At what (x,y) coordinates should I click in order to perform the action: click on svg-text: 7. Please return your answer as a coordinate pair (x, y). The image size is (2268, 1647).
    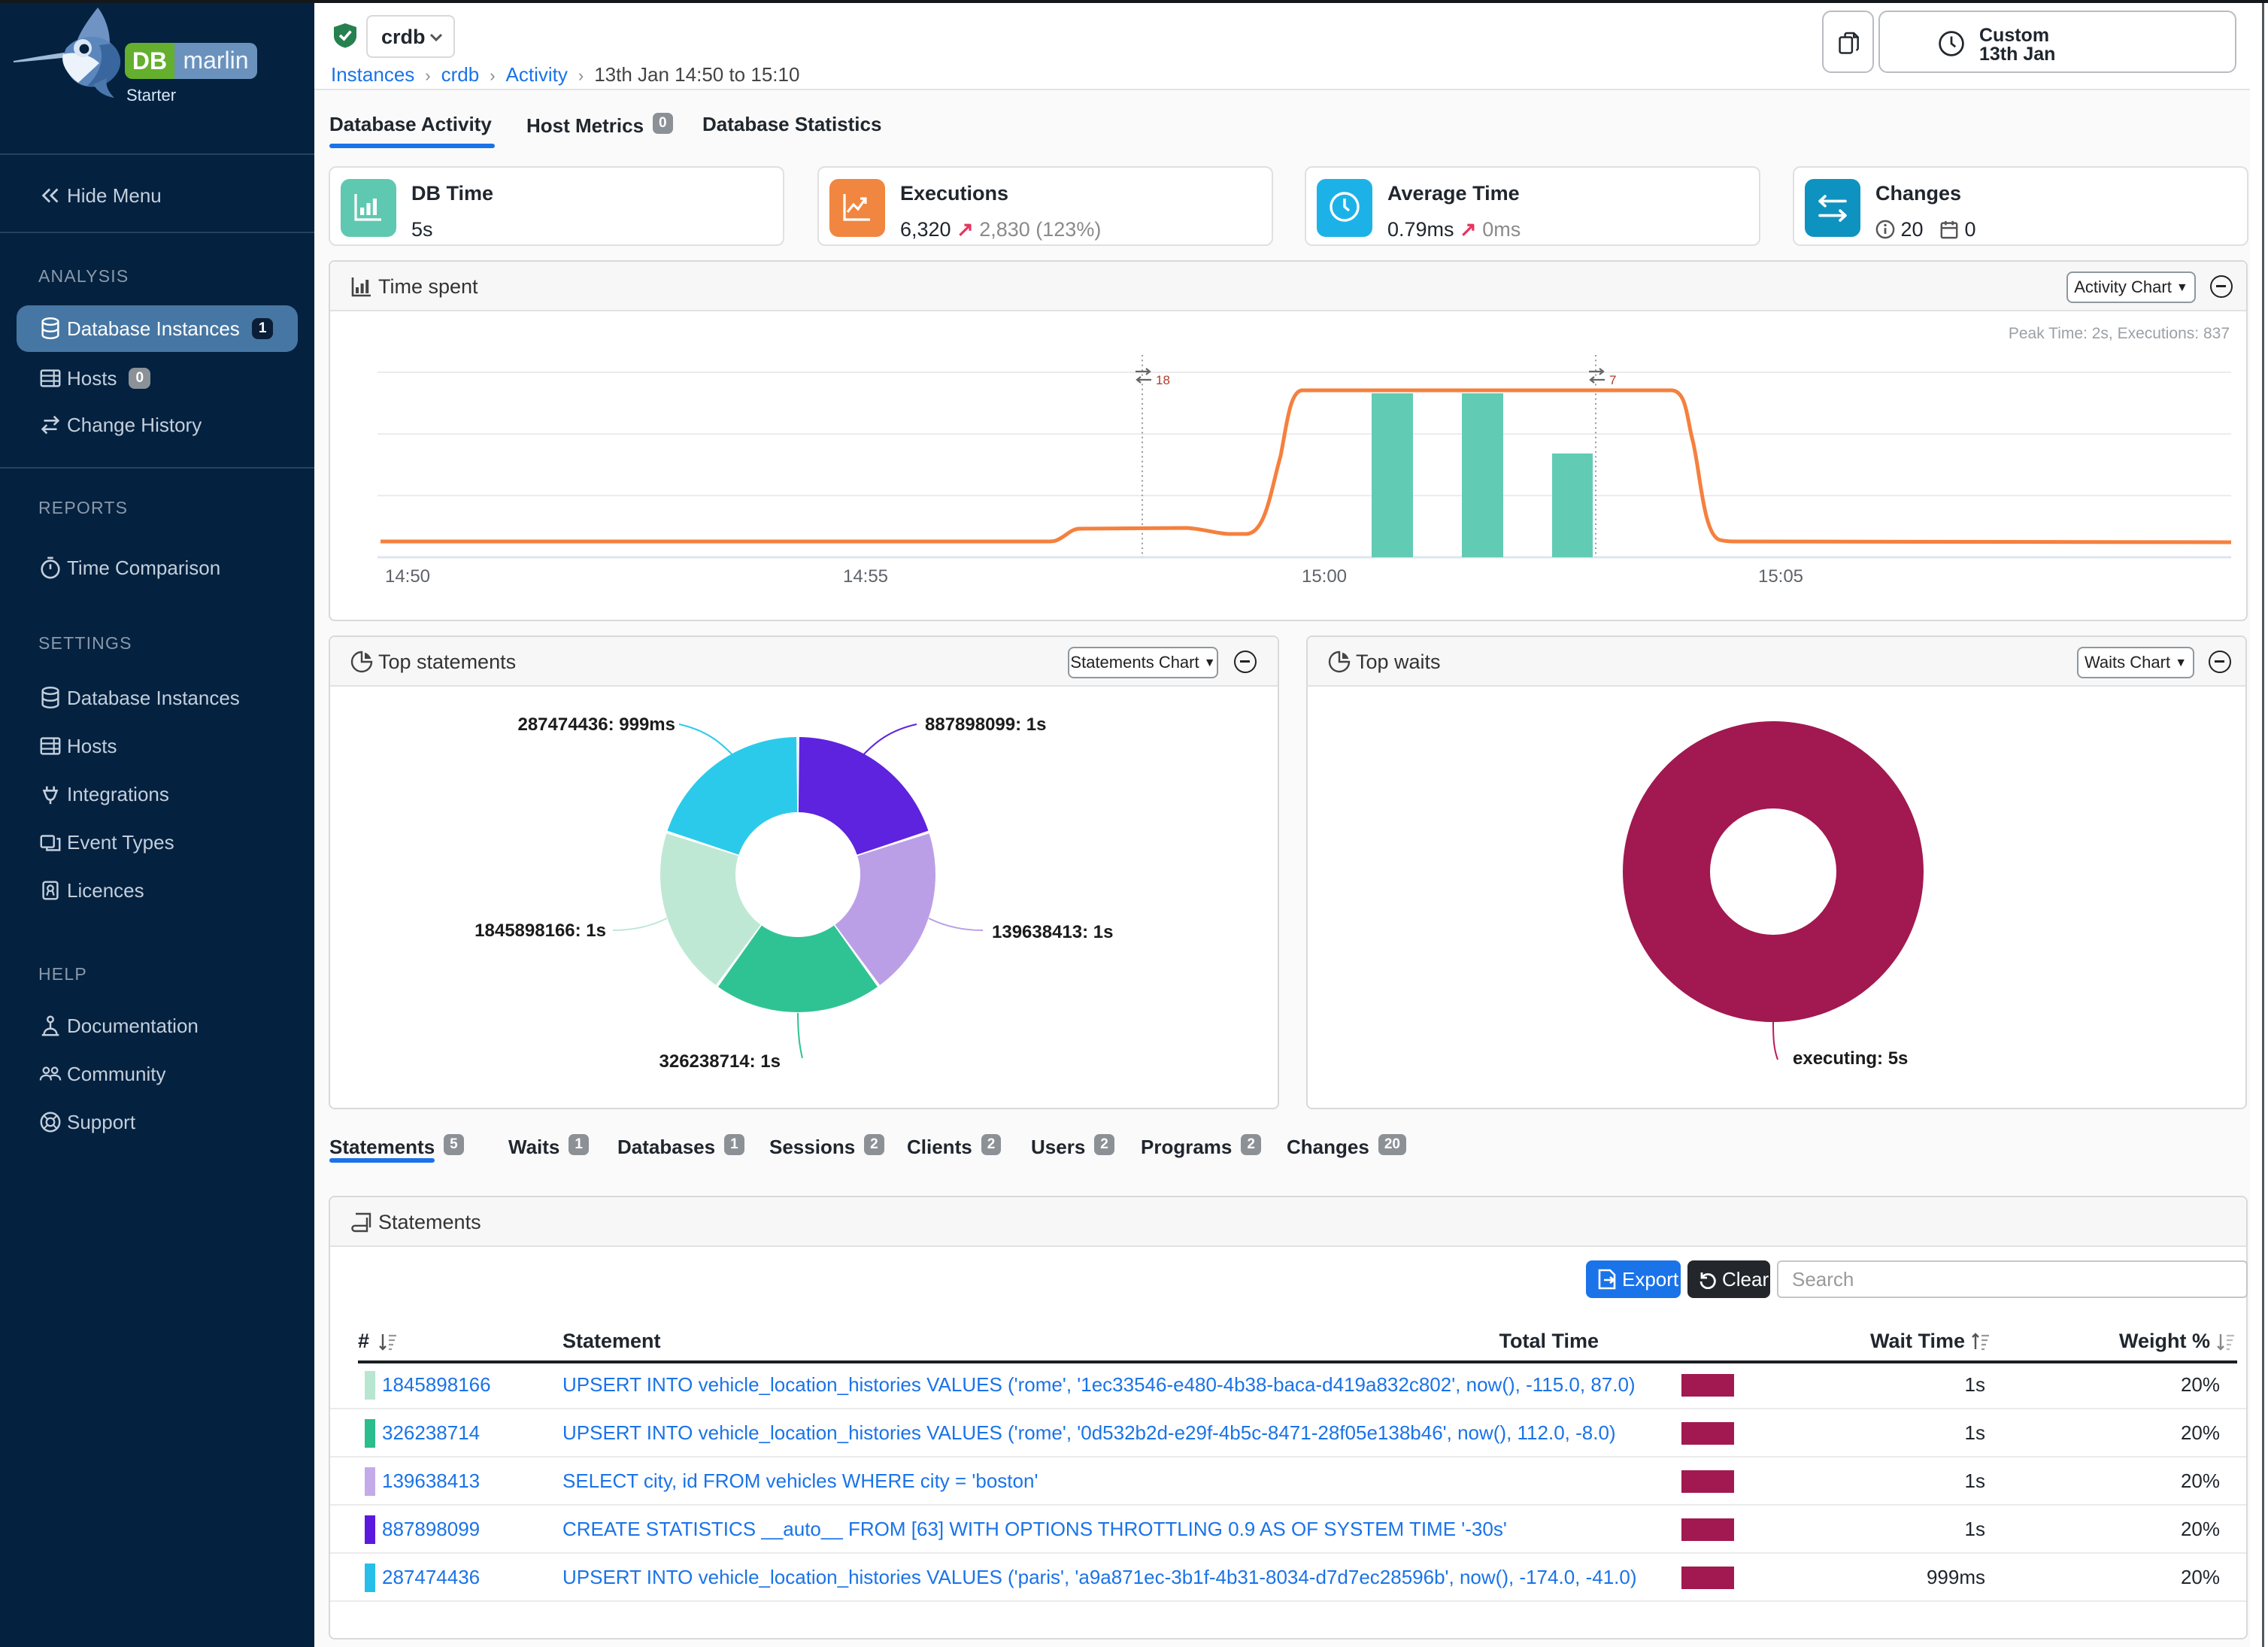
    Looking at the image, I should click on (1612, 380).